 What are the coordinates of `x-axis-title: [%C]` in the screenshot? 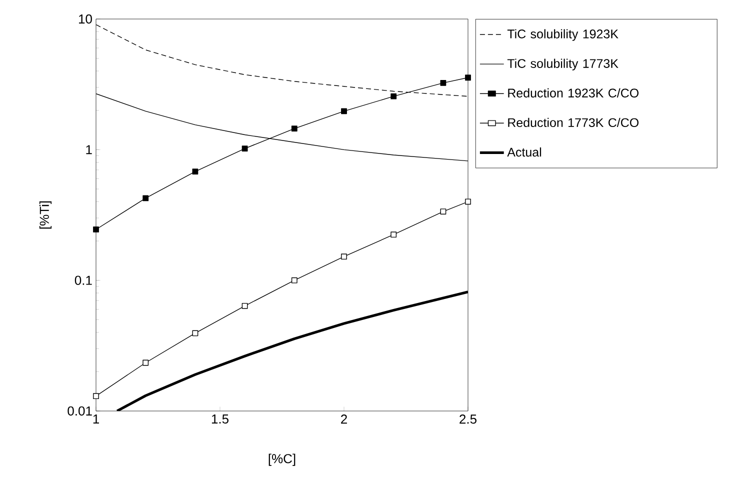 It's located at (282, 460).